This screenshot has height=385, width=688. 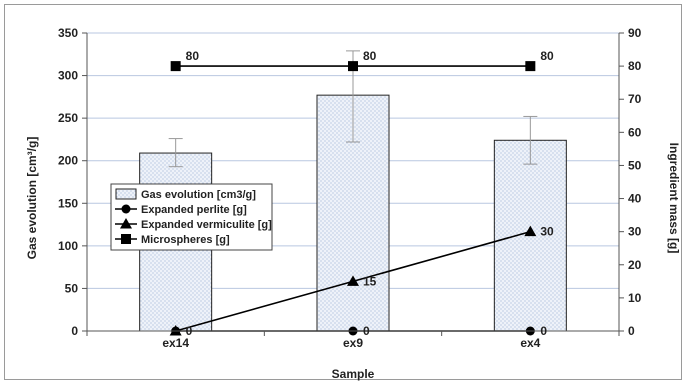 What do you see at coordinates (68, 118) in the screenshot?
I see `y-tick-label: 250` at bounding box center [68, 118].